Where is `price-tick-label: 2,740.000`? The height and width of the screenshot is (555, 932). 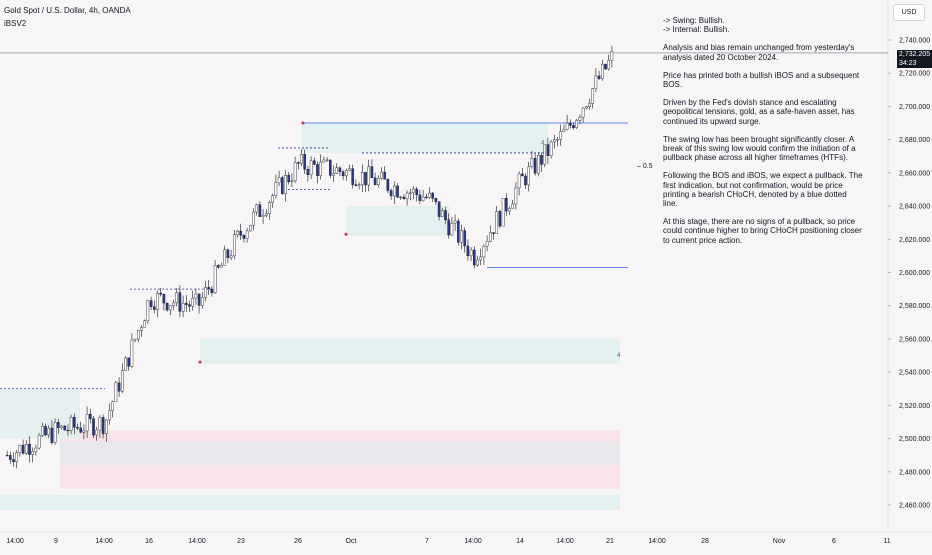
price-tick-label: 2,740.000 is located at coordinates (914, 41).